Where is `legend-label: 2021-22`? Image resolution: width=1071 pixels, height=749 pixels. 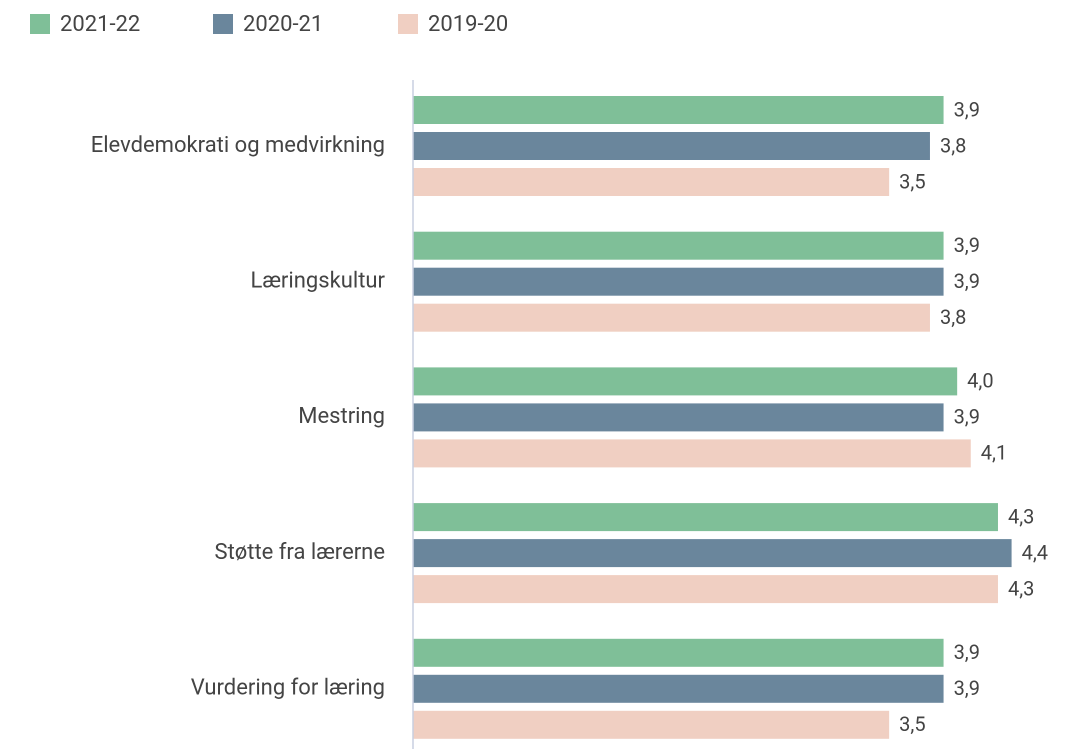 legend-label: 2021-22 is located at coordinates (100, 24).